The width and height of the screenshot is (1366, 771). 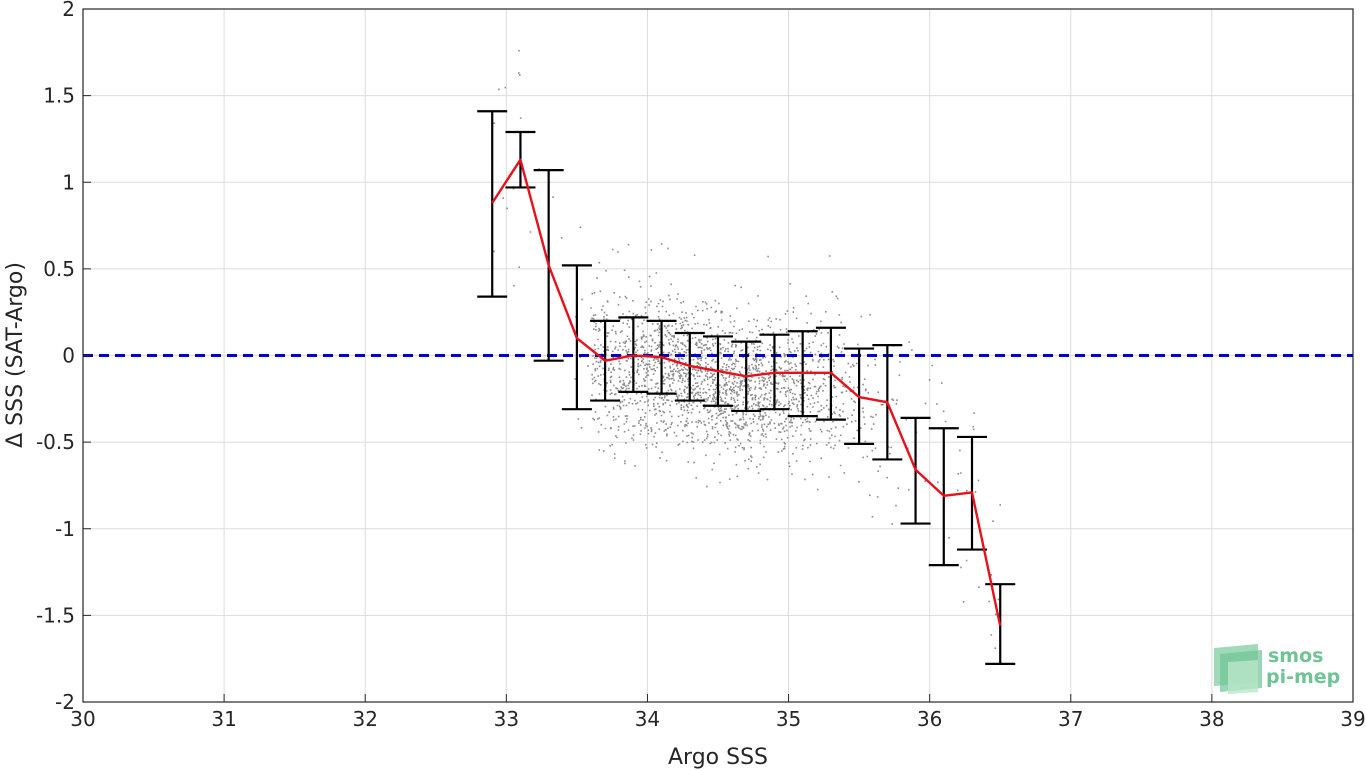 What do you see at coordinates (59, 269) in the screenshot?
I see `y-tick-label: 0.5` at bounding box center [59, 269].